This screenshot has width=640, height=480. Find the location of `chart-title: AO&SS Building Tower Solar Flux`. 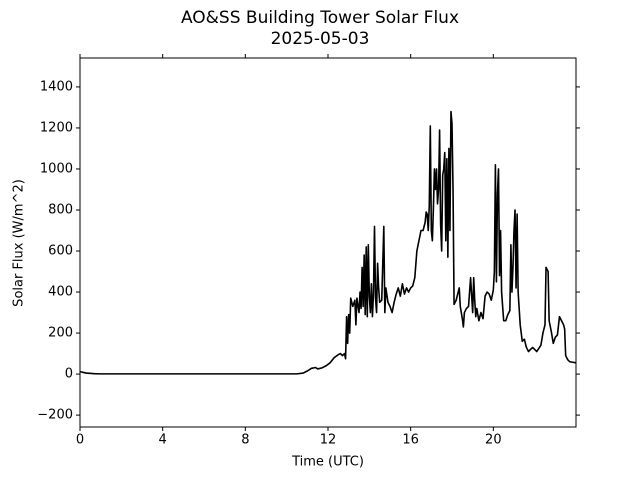

chart-title: AO&SS Building Tower Solar Flux is located at coordinates (320, 18).